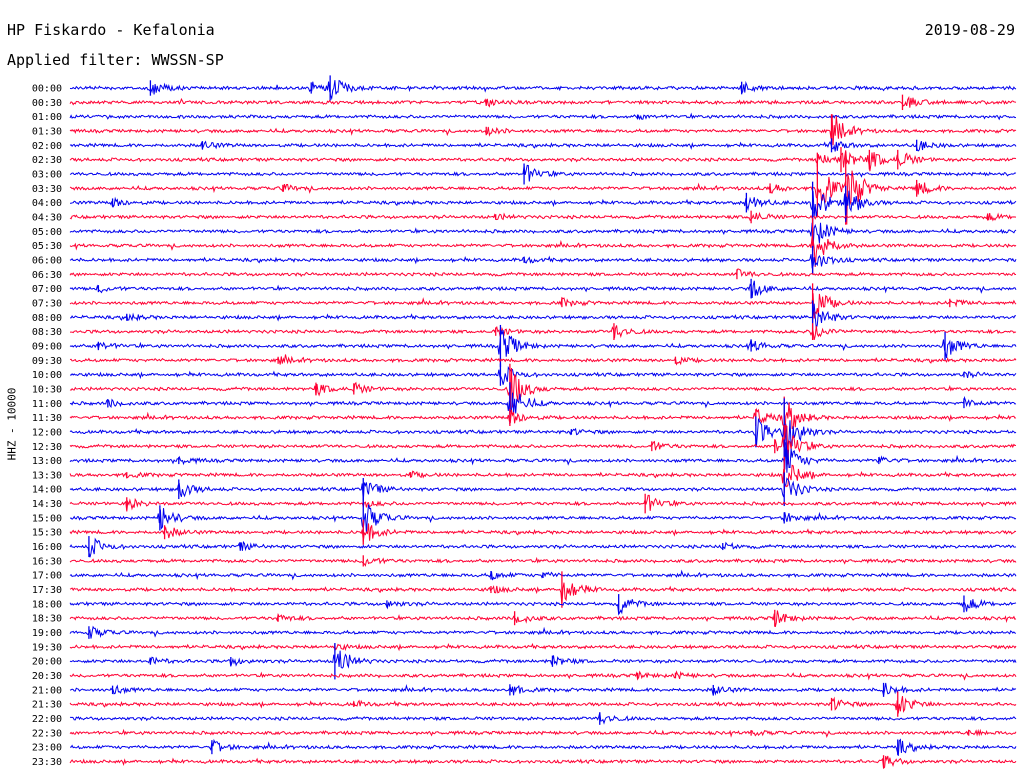 The width and height of the screenshot is (1024, 780). I want to click on time-tick-label: 20:30, so click(47, 676).